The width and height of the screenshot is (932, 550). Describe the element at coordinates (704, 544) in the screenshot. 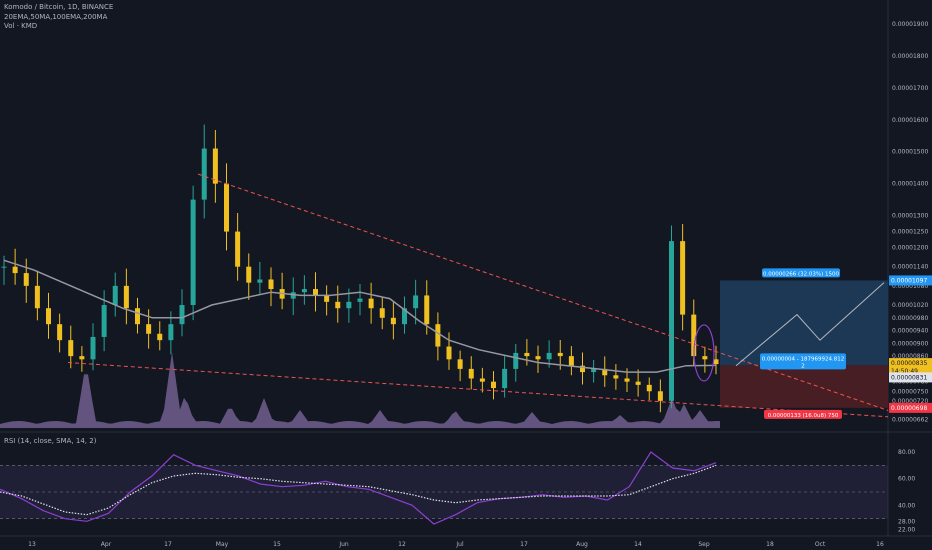

I see `time-tick-label: Sep` at that location.